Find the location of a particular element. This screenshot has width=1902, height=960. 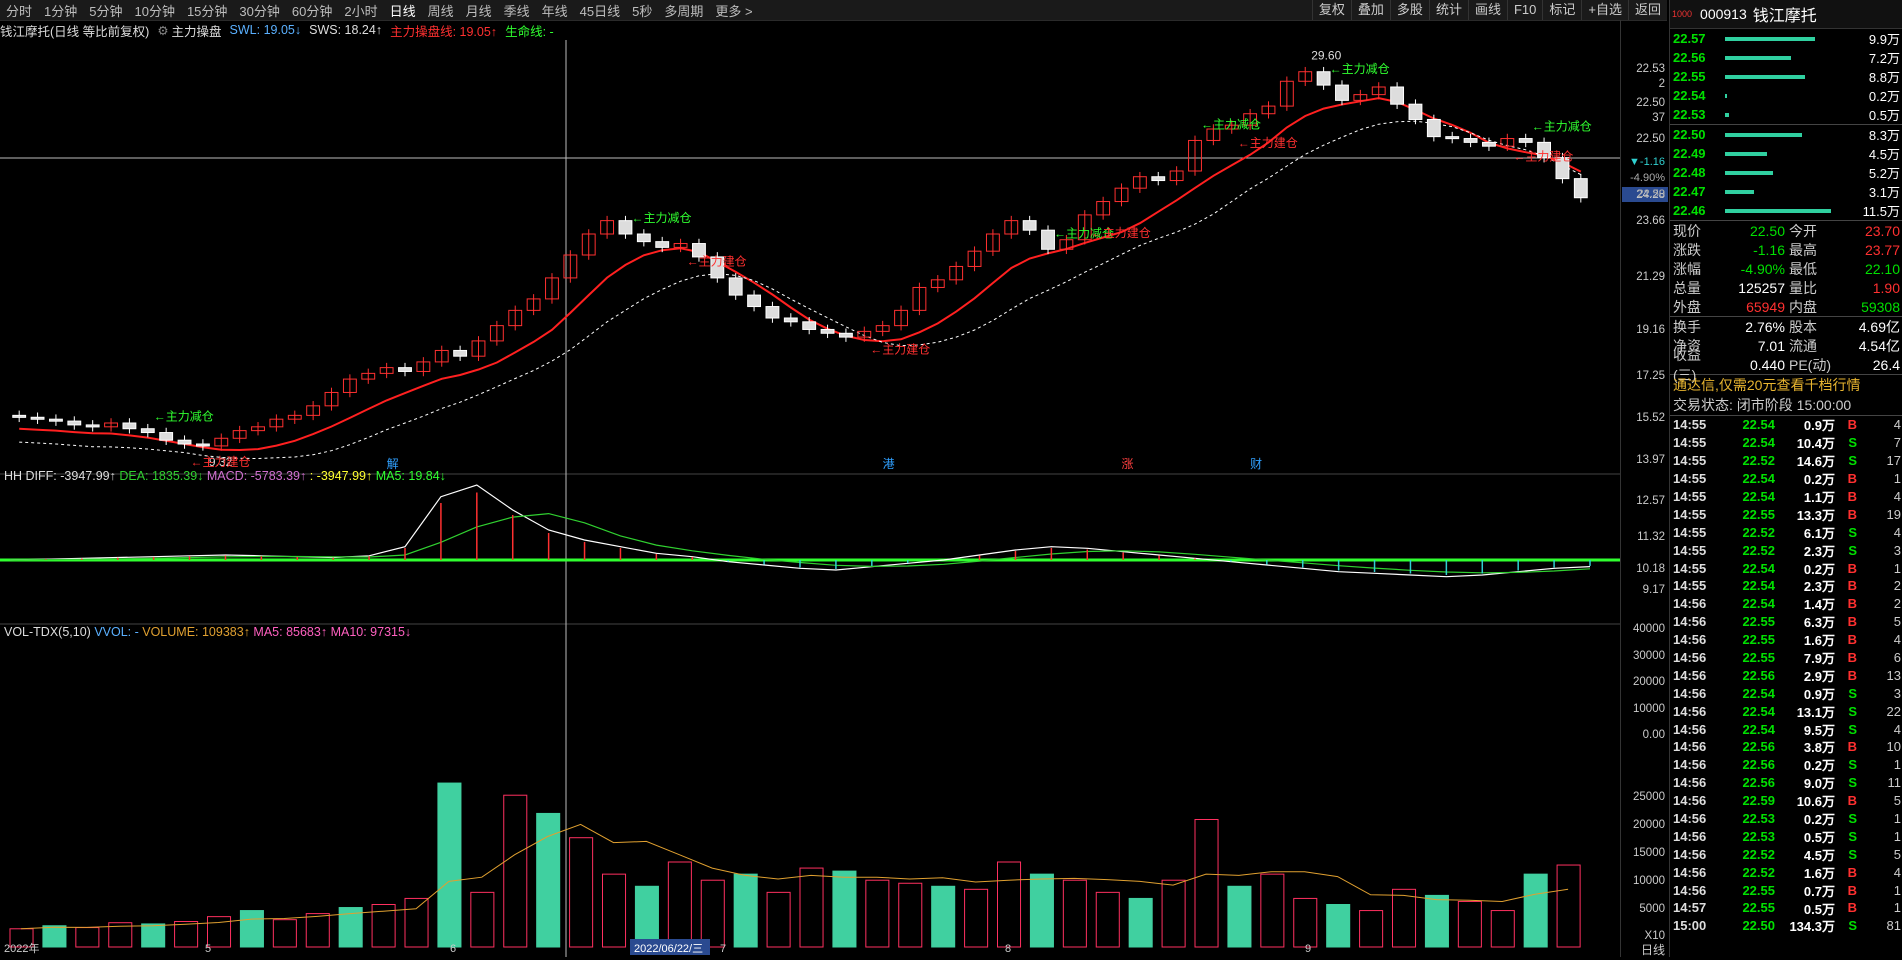

toolbar-btn-画线: 画线 is located at coordinates (1487, 10).